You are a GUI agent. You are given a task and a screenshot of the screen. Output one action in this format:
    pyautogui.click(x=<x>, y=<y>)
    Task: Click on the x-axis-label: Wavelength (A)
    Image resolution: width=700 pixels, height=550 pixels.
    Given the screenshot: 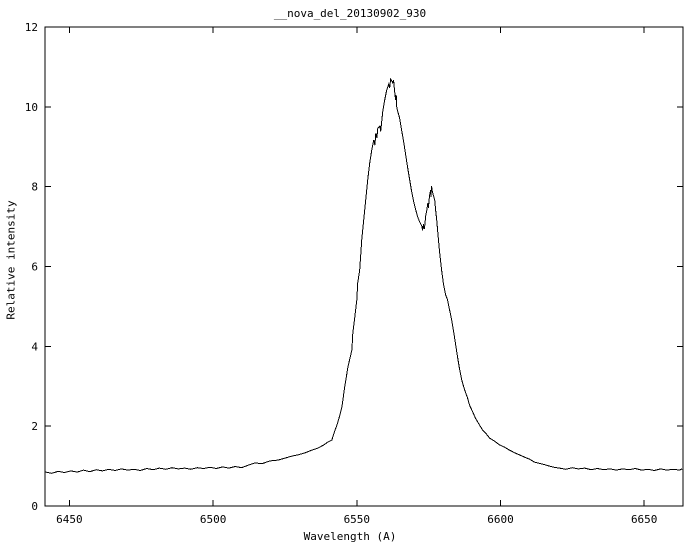 What is the action you would take?
    pyautogui.click(x=350, y=536)
    